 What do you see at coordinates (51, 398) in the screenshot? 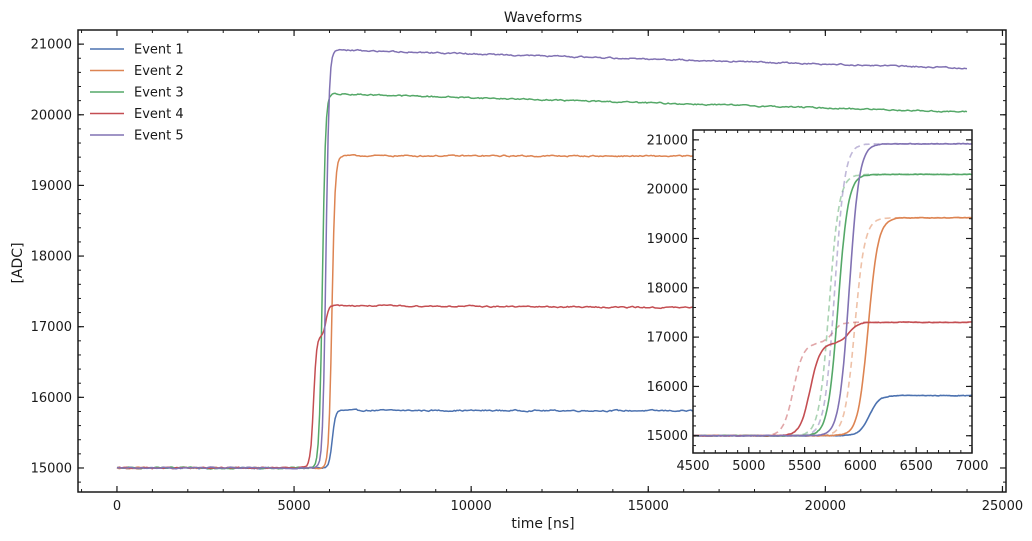
I see `y-tick-label: 16000` at bounding box center [51, 398].